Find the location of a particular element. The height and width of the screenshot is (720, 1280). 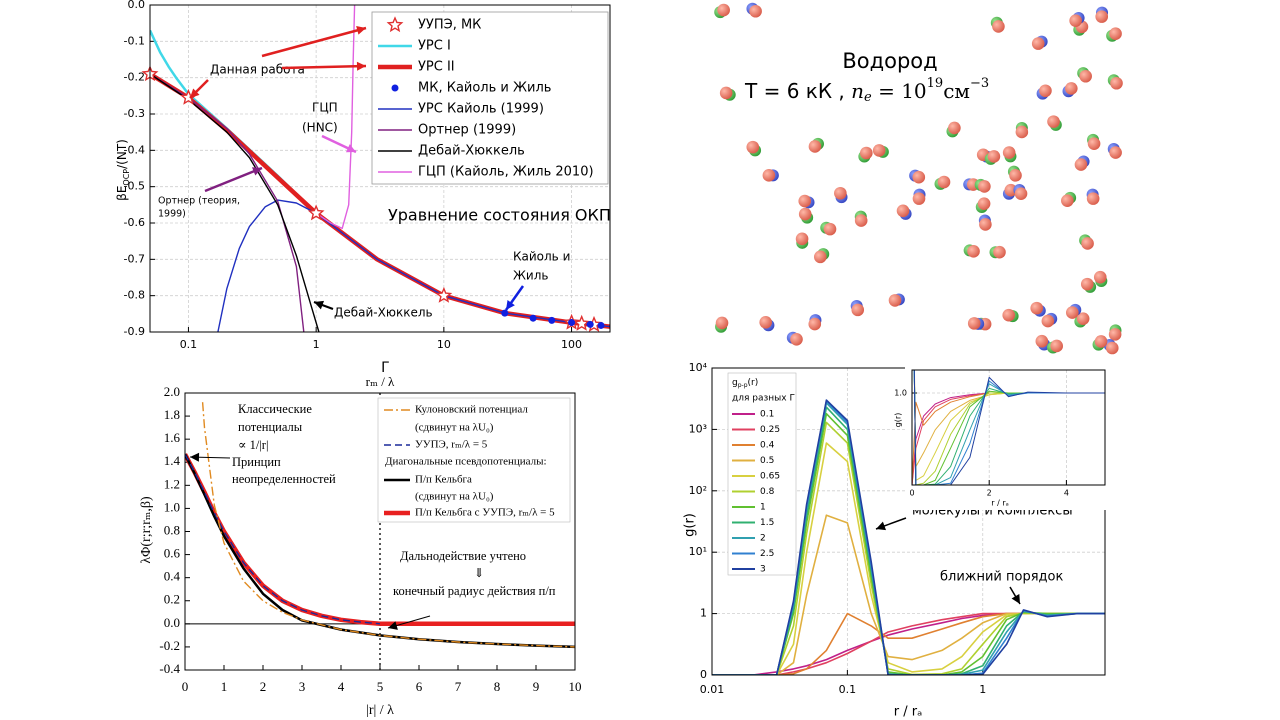

legend-label: 0.5 is located at coordinates (767, 461).